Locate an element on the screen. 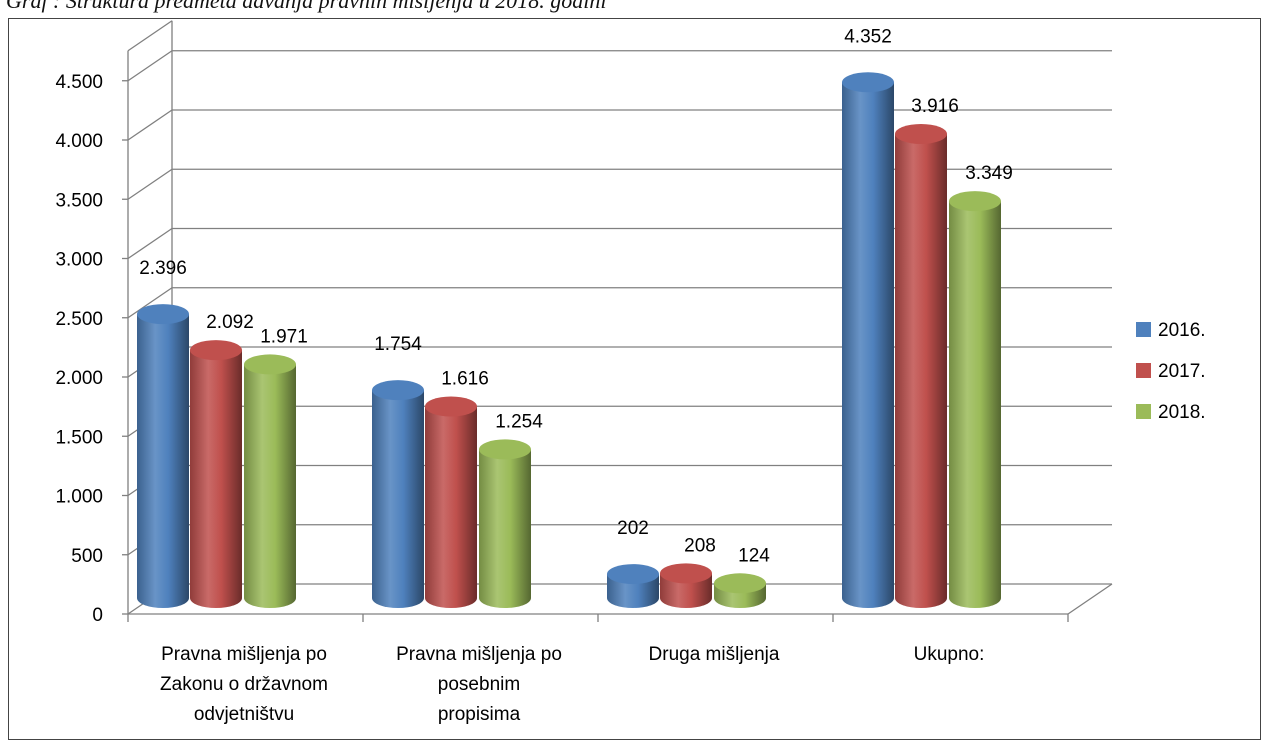  category-label: odvjetništvu is located at coordinates (244, 714).